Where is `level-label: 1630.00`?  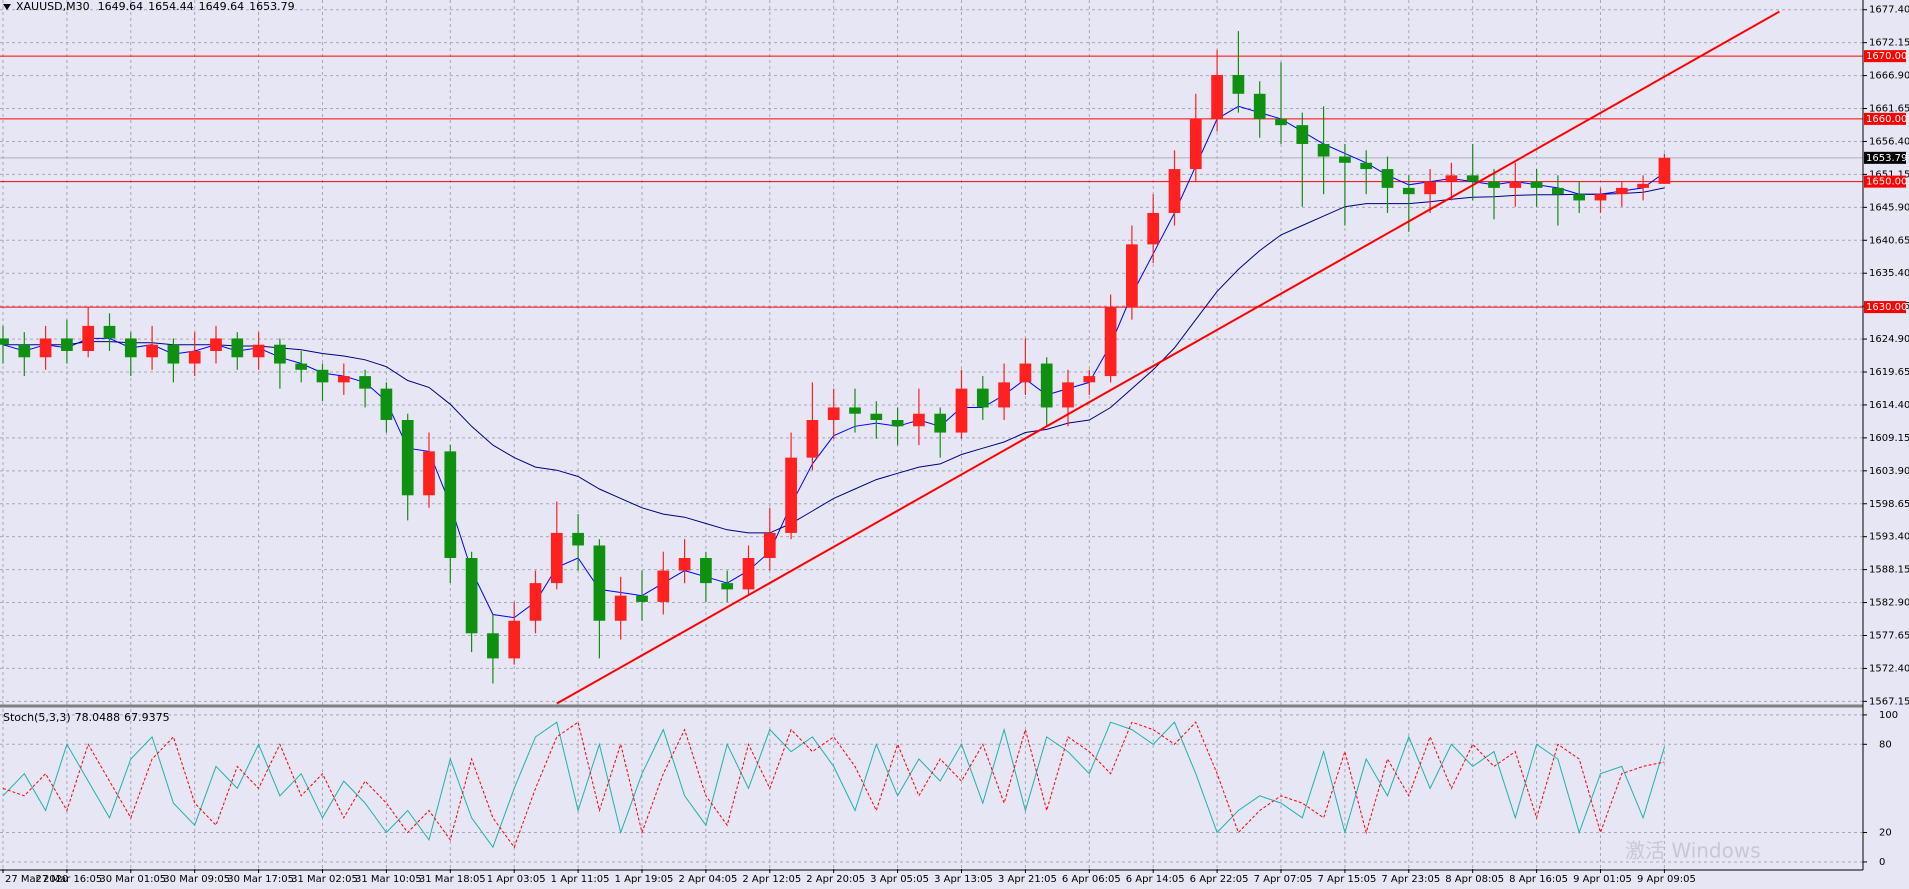
level-label: 1630.00 is located at coordinates (1886, 307).